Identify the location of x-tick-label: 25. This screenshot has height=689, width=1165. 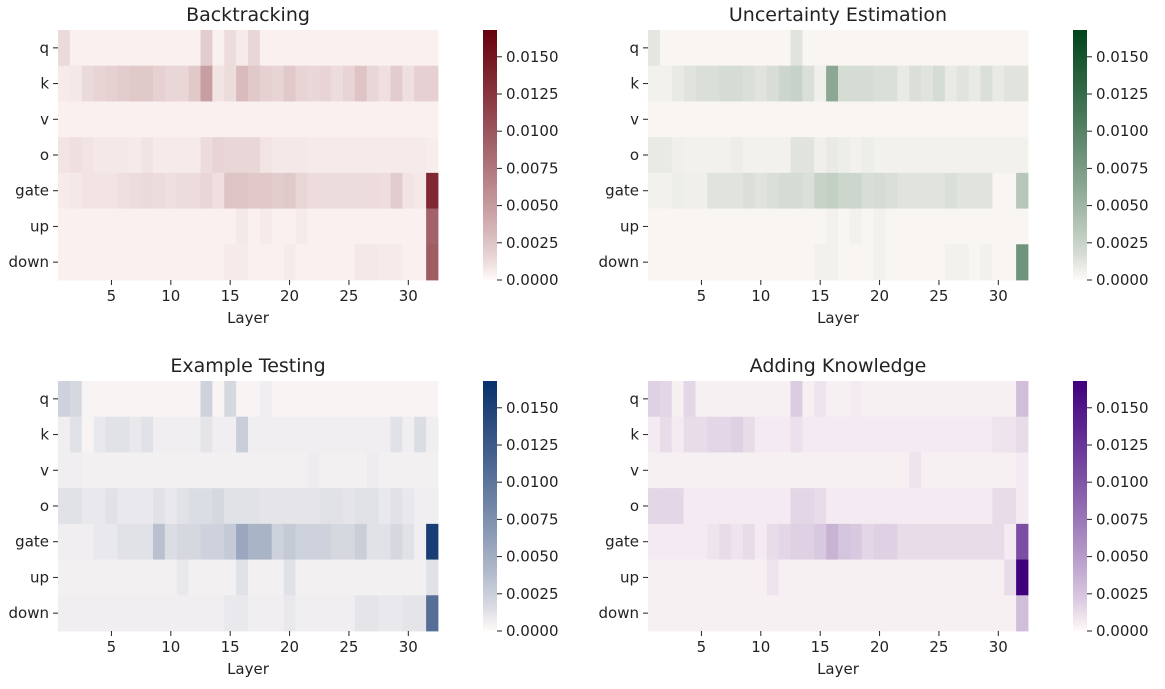
(348, 296).